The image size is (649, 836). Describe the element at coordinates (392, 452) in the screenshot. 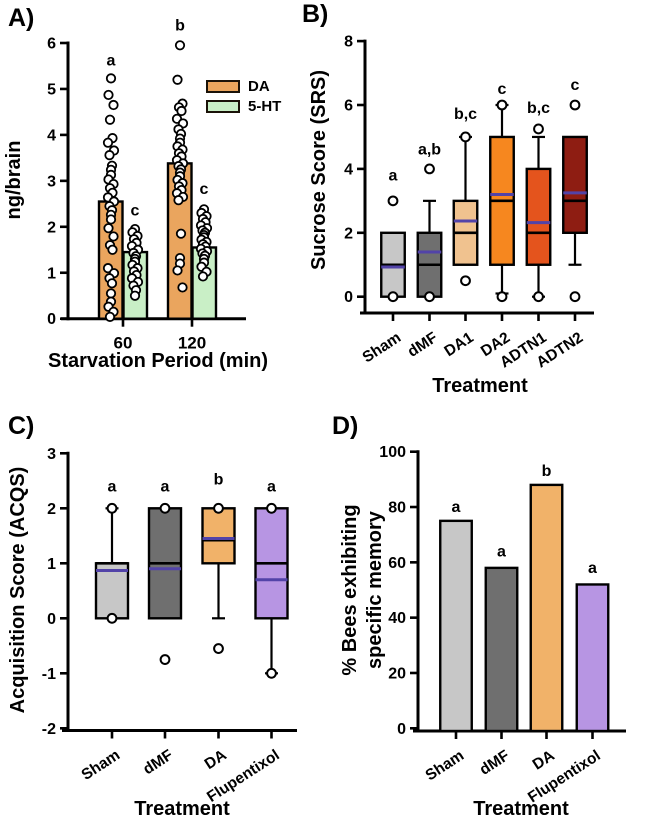

I see `y-tick-label: 100` at that location.